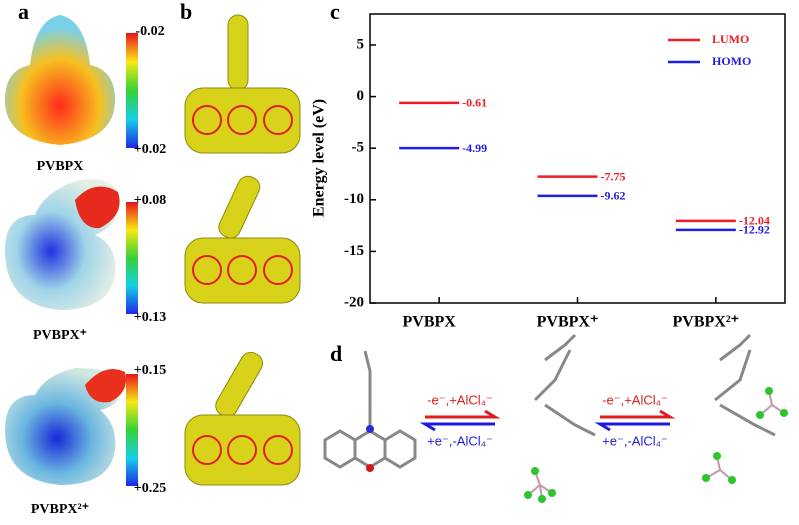 This screenshot has width=799, height=525. Describe the element at coordinates (60, 509) in the screenshot. I see `molecule-name: PVBPX²⁺` at that location.